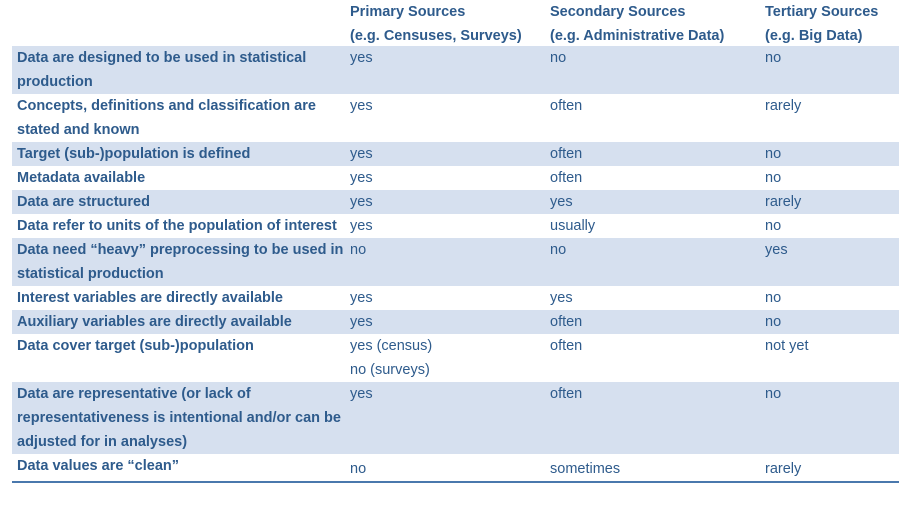 The height and width of the screenshot is (511, 908). I want to click on row-label: Data values are “clean”, so click(98, 466).